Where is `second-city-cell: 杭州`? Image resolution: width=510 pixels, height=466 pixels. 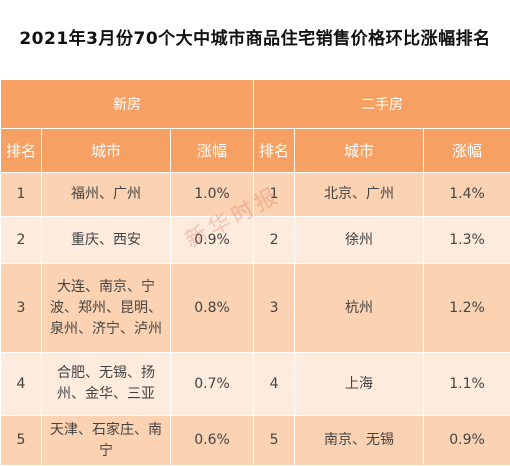
second-city-cell: 杭州 is located at coordinates (359, 308).